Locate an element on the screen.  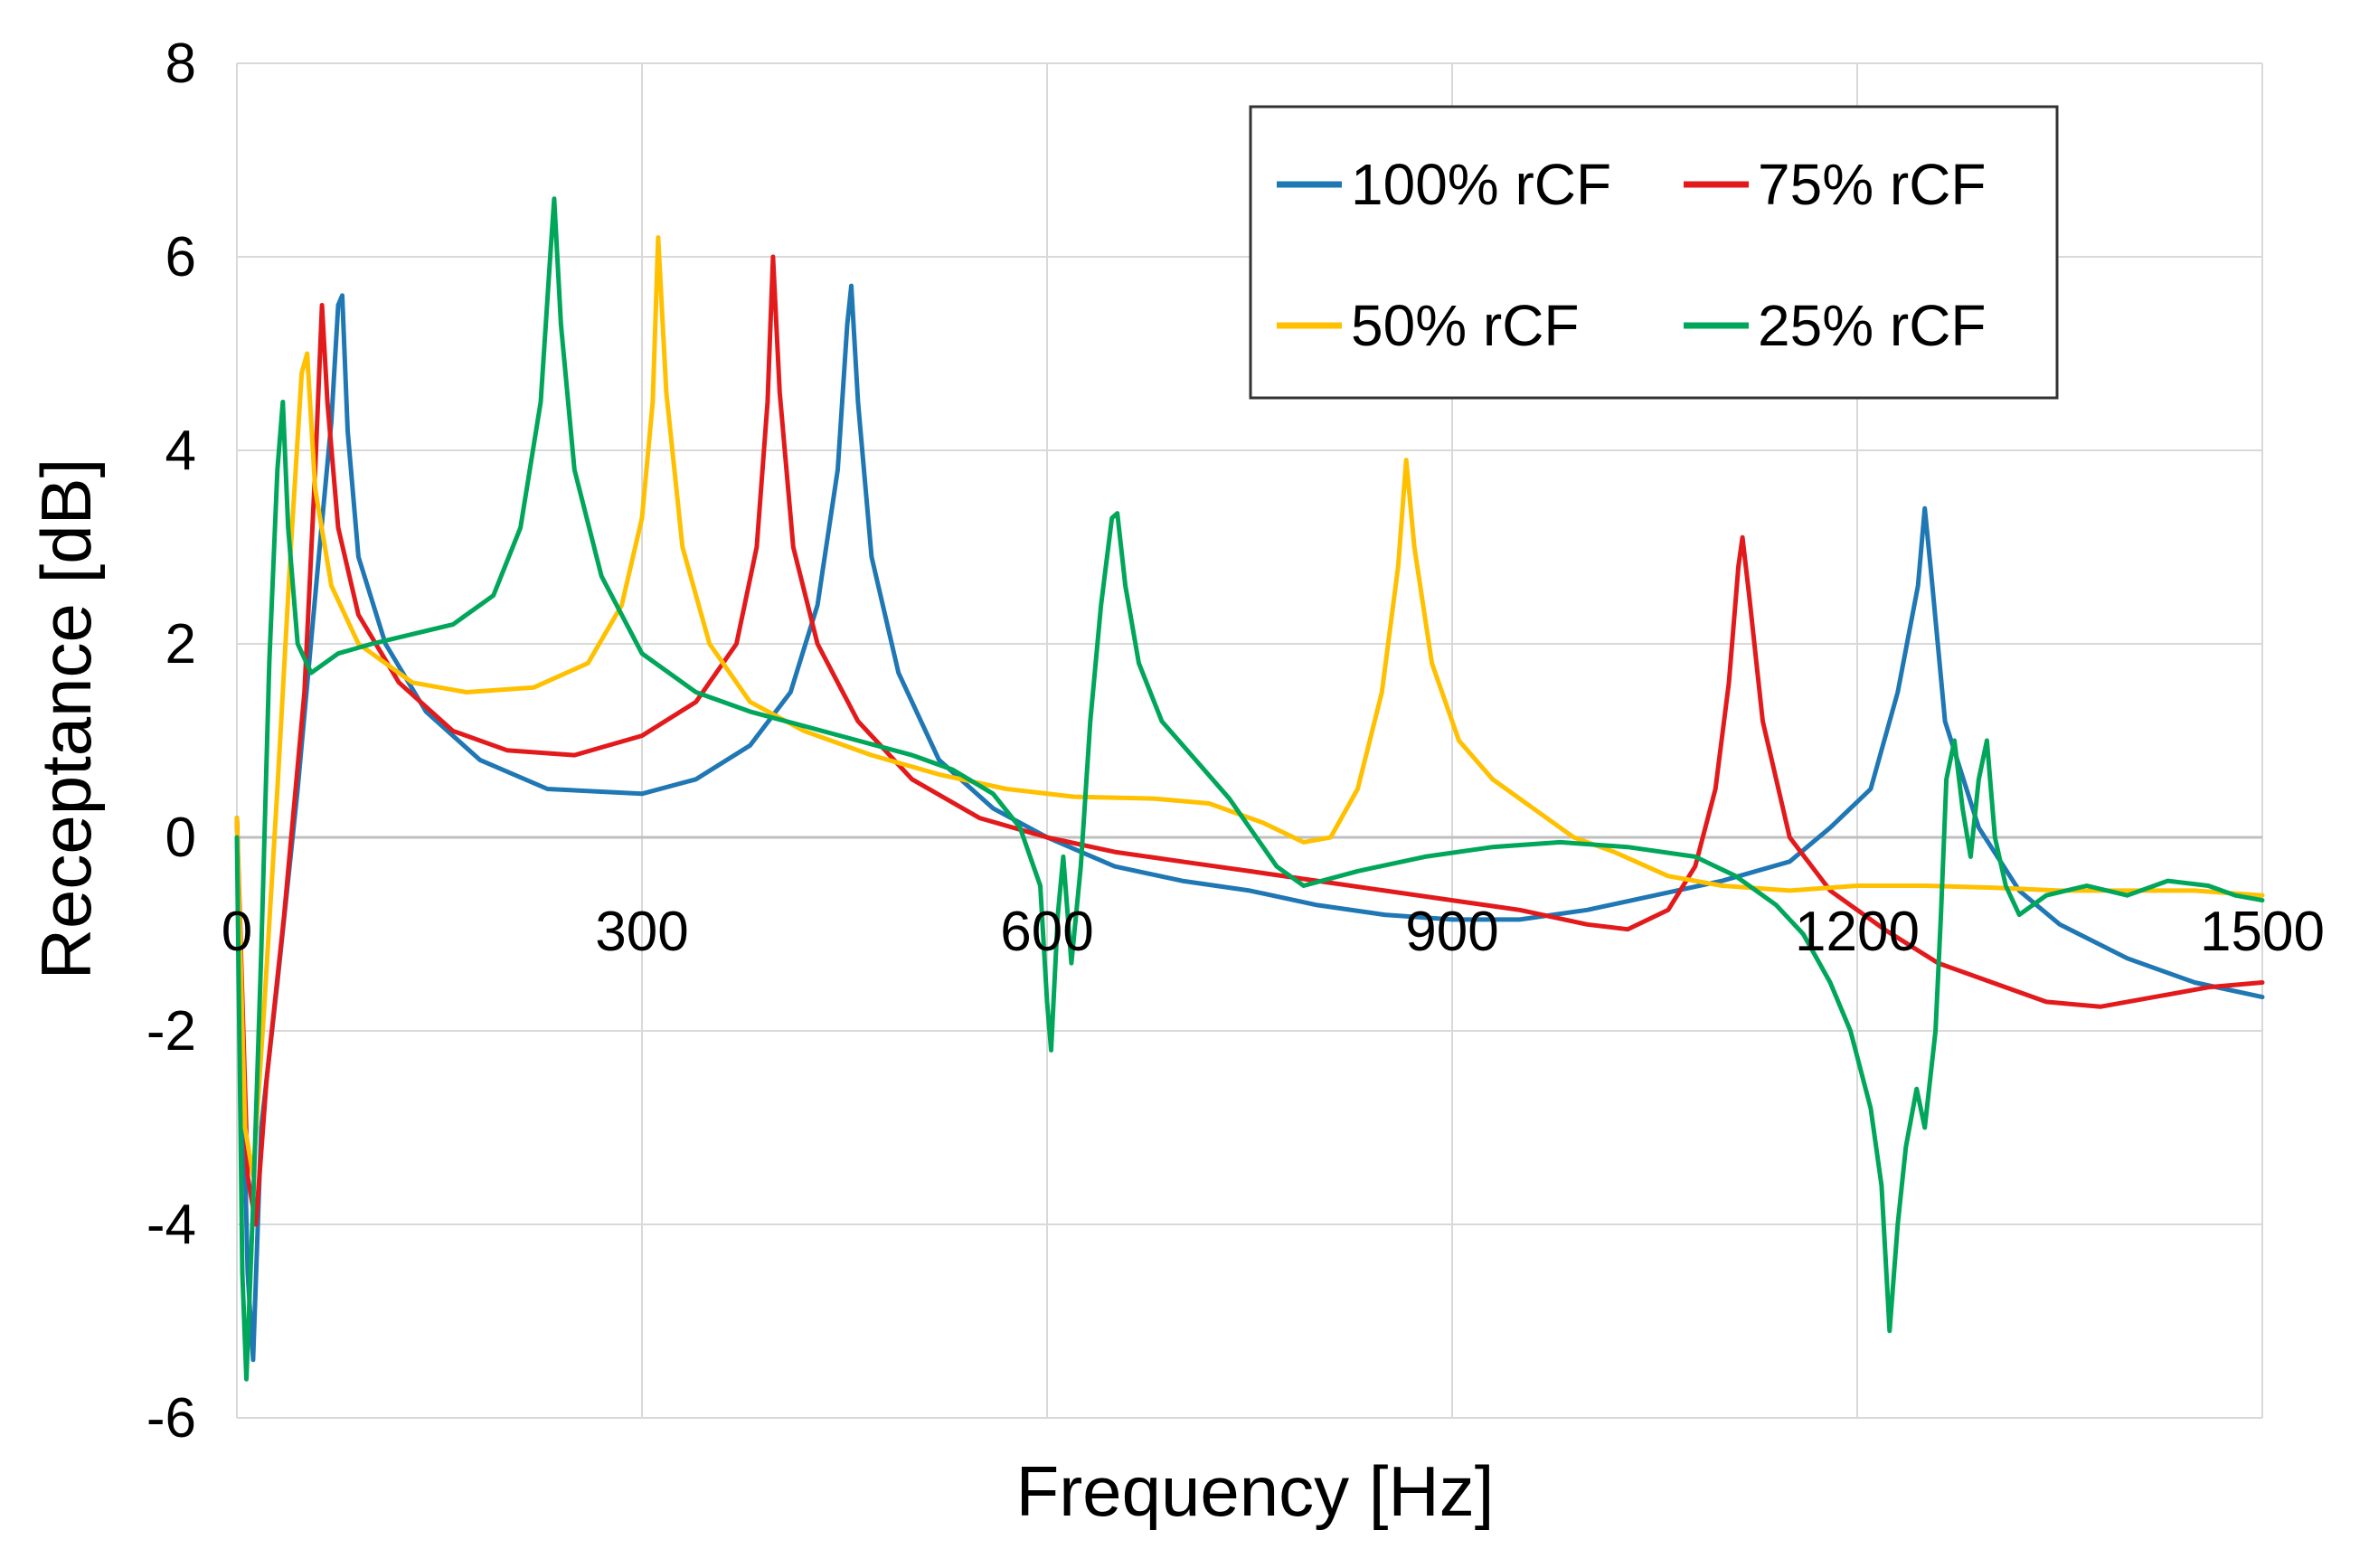
legend-label-50: 50% rCF is located at coordinates (1465, 325).